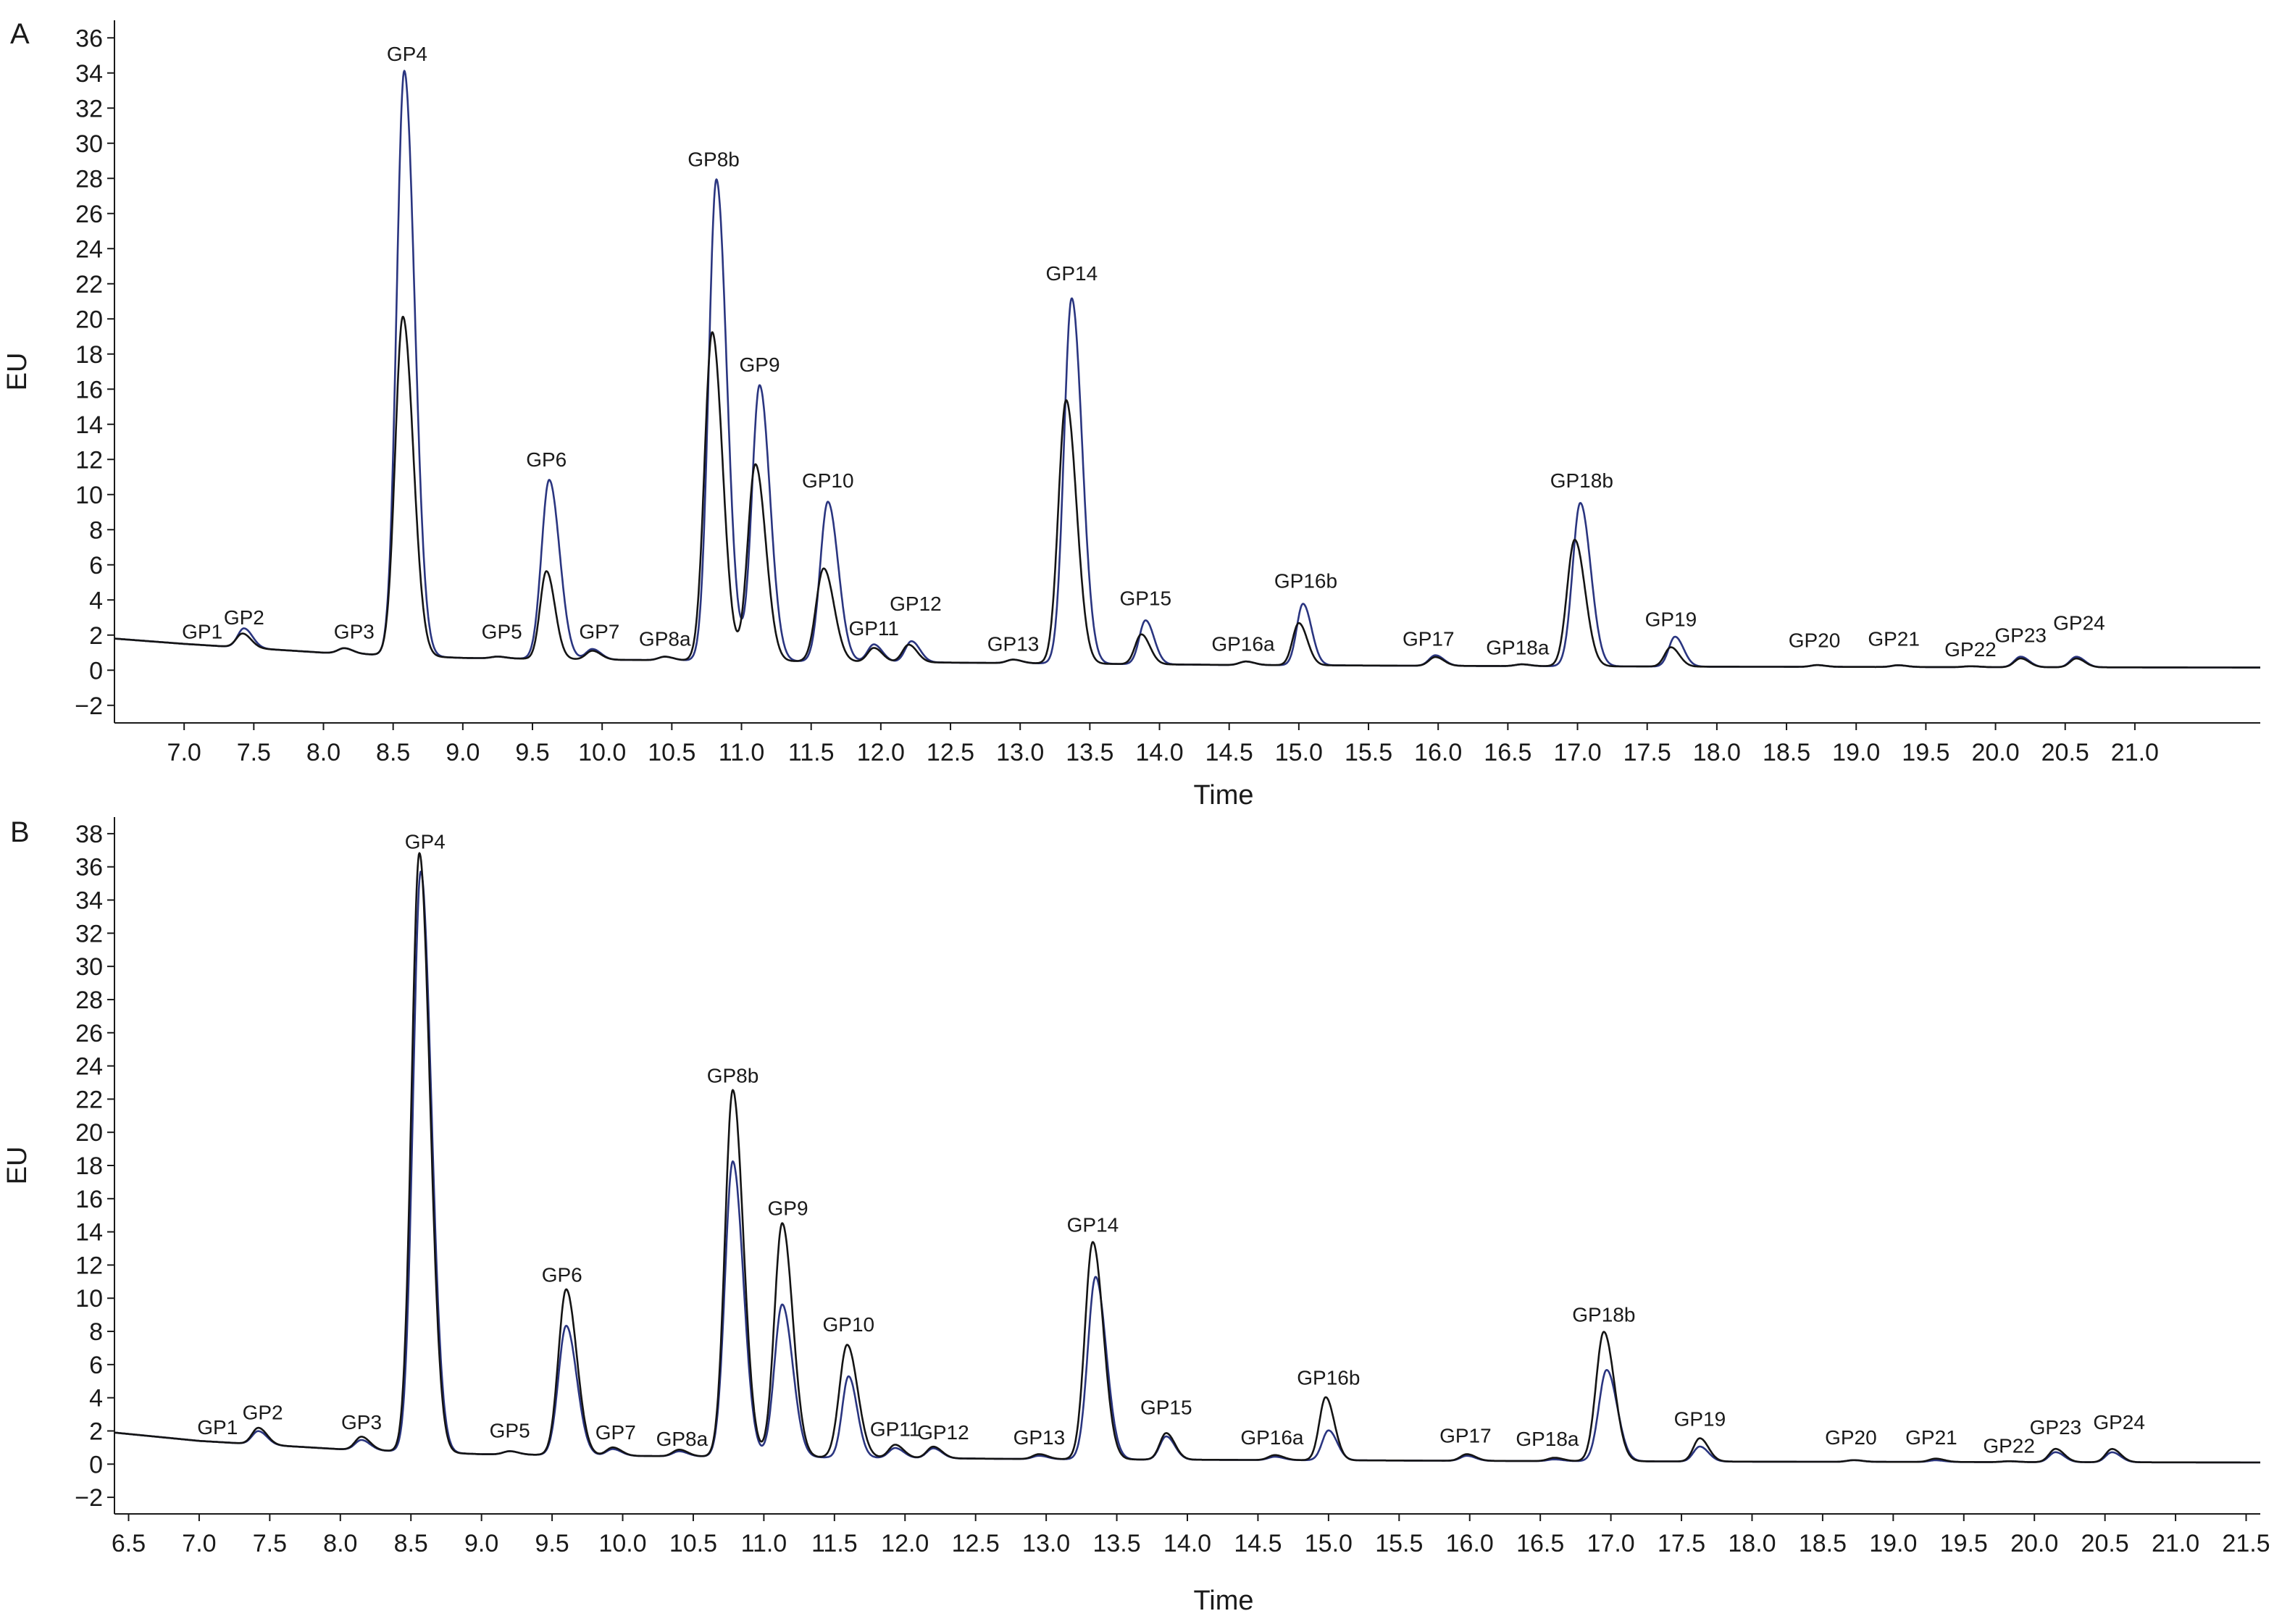 Image resolution: width=2282 pixels, height=1624 pixels. I want to click on y-tick-label: 34, so click(89, 74).